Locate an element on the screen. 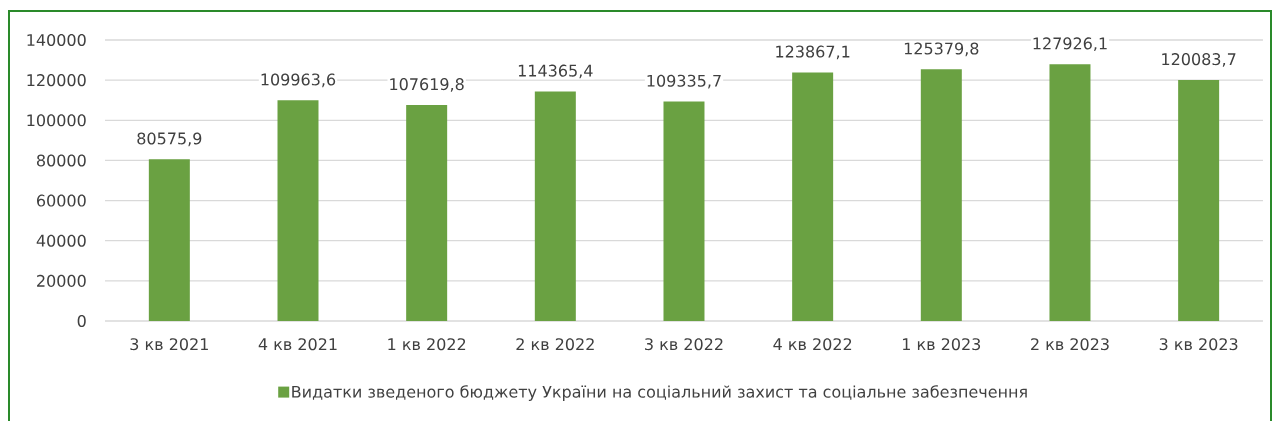 The width and height of the screenshot is (1279, 421). data-label: 114365,4 is located at coordinates (555, 71).